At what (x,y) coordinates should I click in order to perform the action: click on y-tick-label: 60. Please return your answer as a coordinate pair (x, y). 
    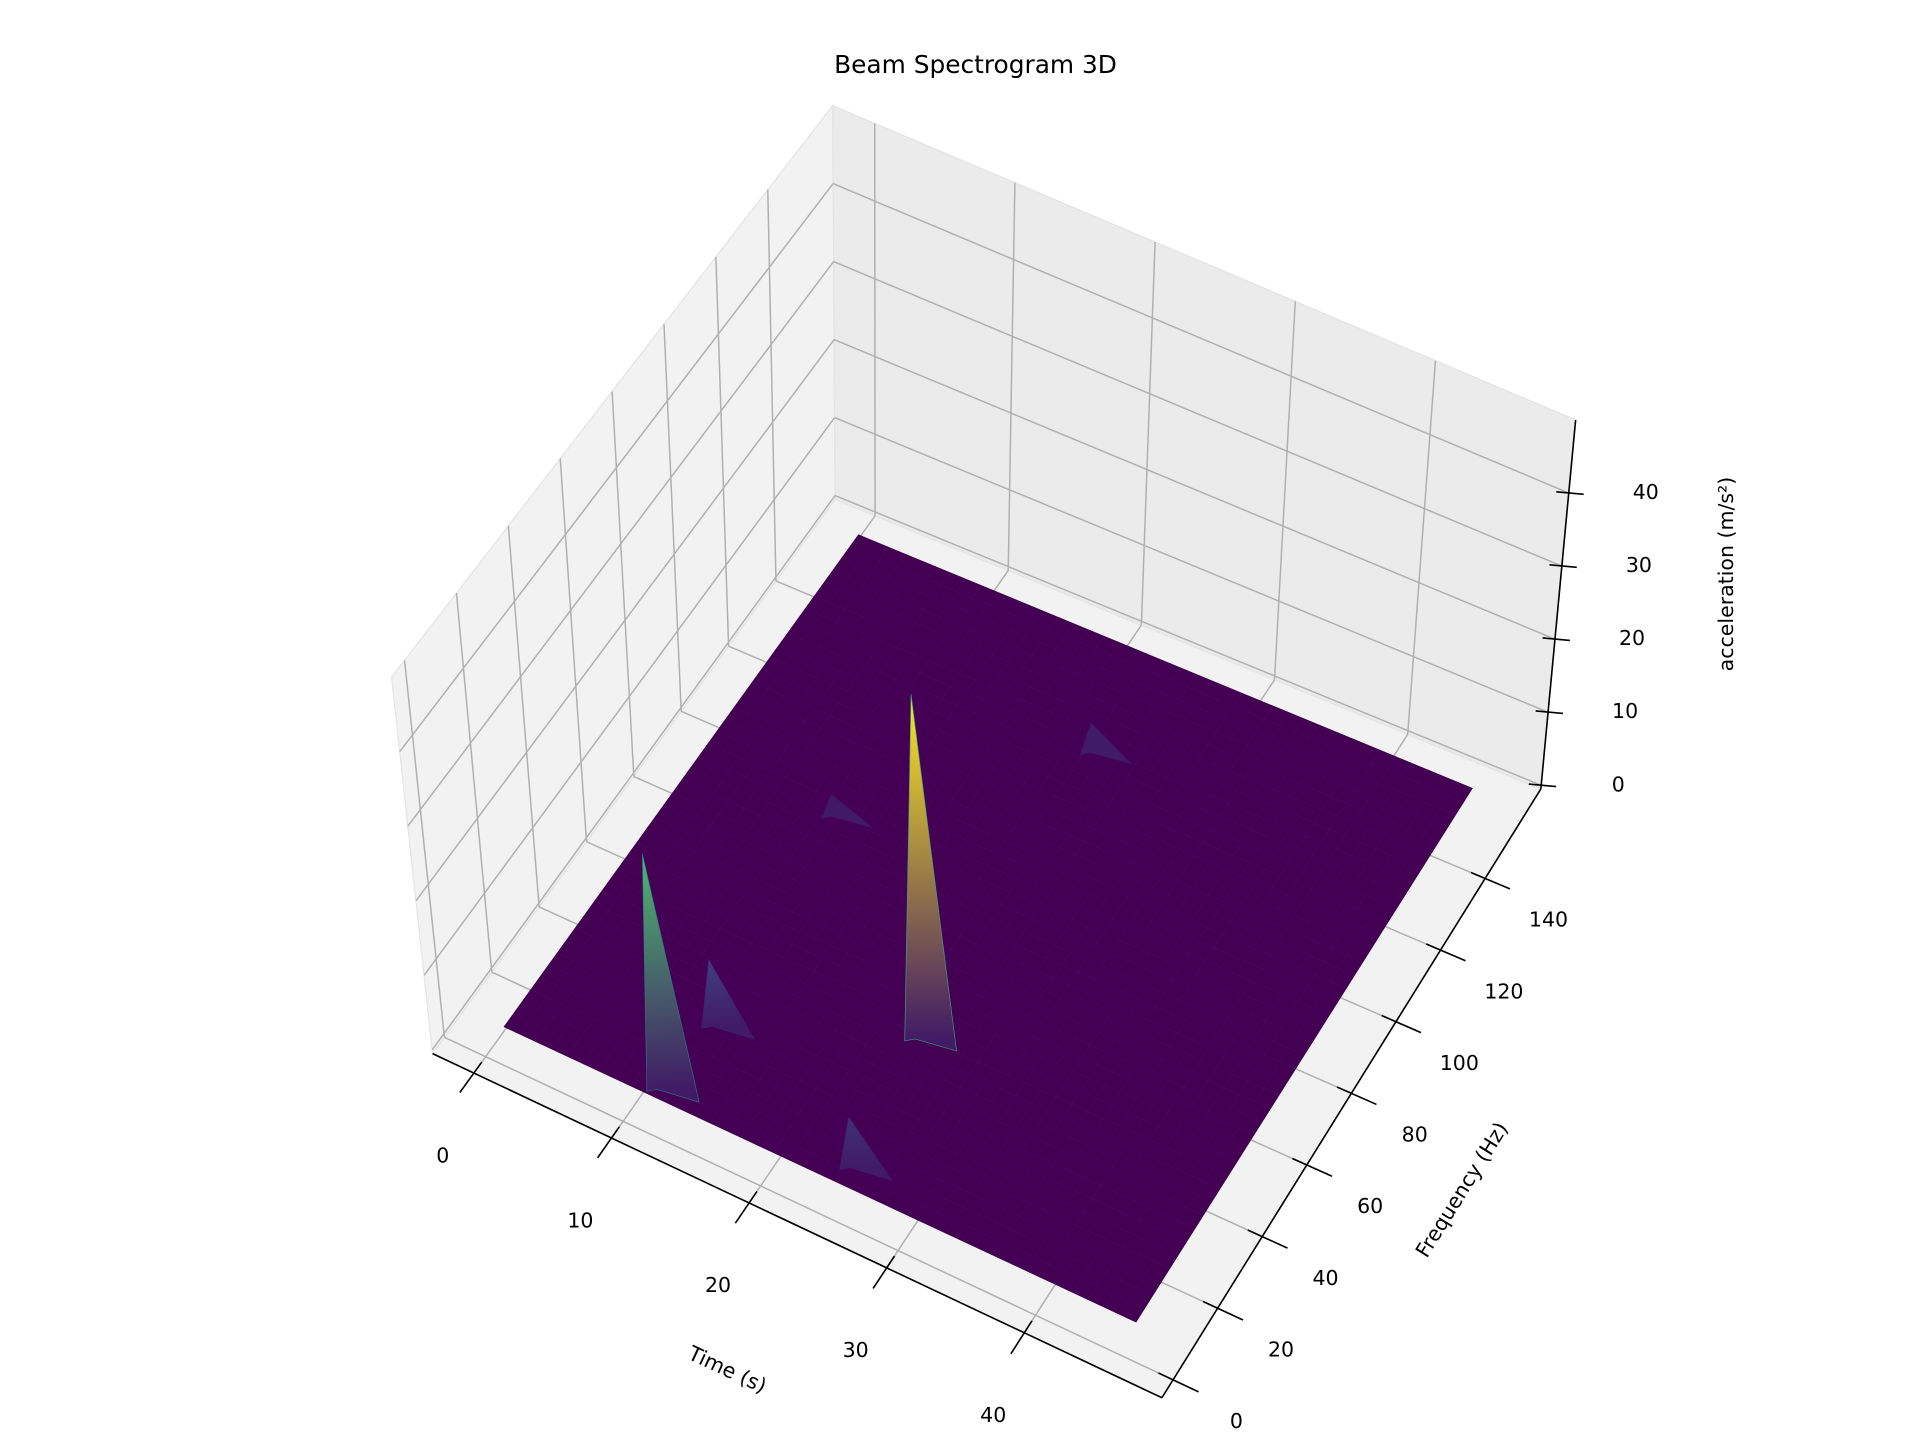
    Looking at the image, I should click on (1370, 1206).